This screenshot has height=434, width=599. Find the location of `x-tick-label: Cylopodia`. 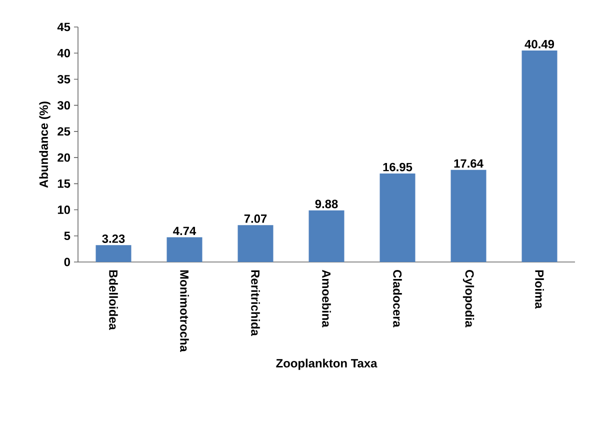

x-tick-label: Cylopodia is located at coordinates (468, 299).